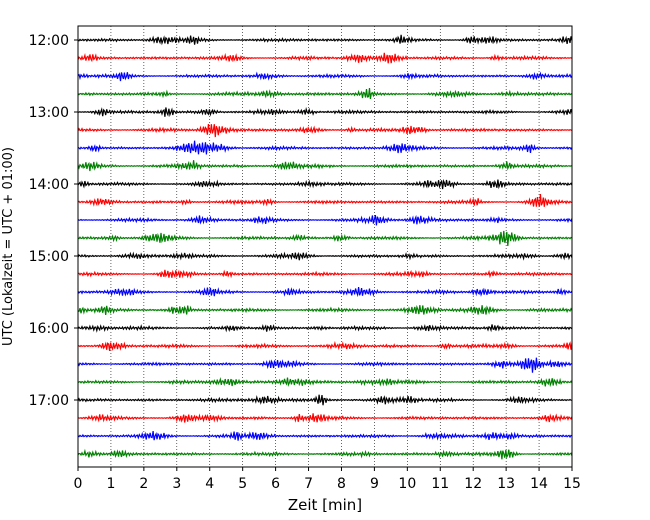 This screenshot has height=520, width=650. I want to click on y-tick-label-4: 16:00, so click(49, 329).